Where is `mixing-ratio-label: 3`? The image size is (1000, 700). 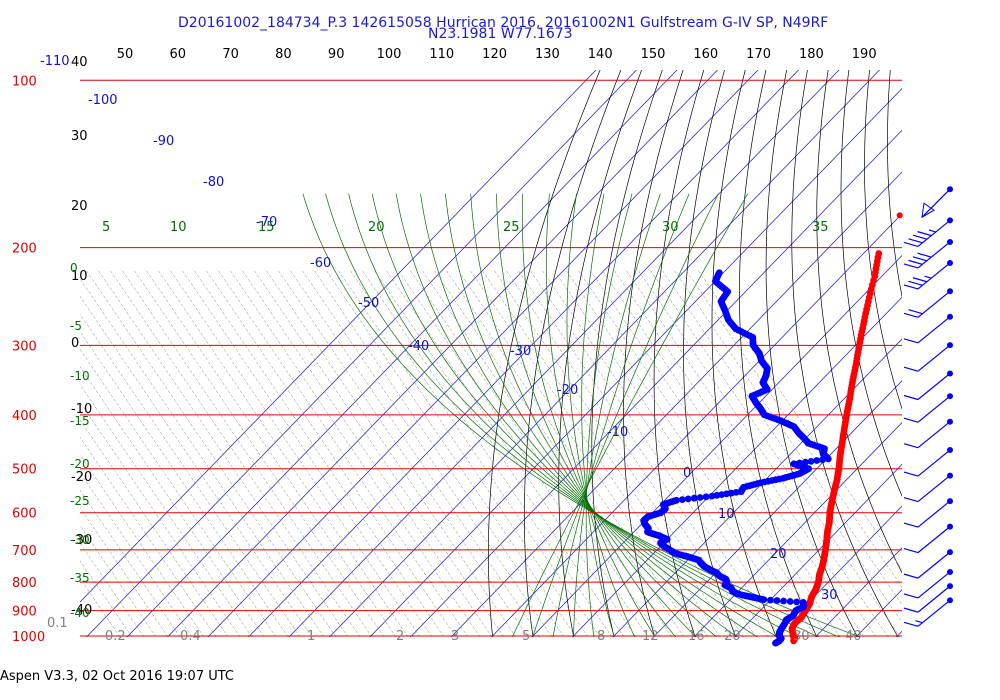 mixing-ratio-label: 3 is located at coordinates (455, 636).